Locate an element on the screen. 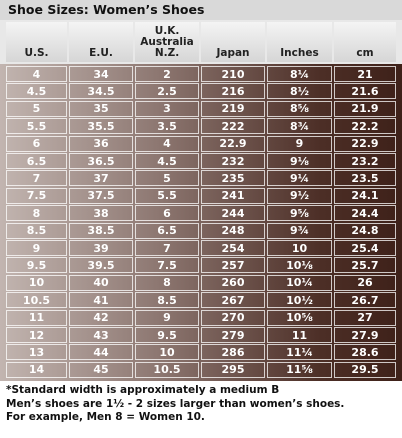 The height and width of the screenshot is (438, 402). cell: 241 is located at coordinates (233, 195).